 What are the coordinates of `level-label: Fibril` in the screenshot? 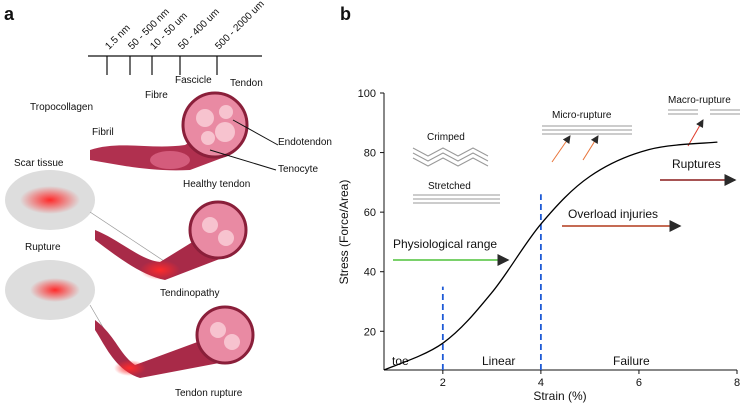 It's located at (103, 132).